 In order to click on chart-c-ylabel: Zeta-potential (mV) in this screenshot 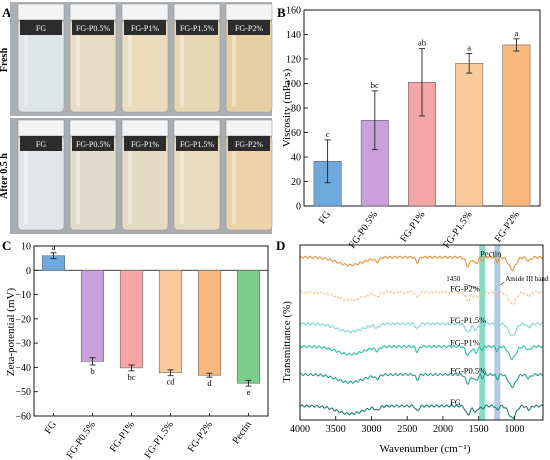, I will do `click(11, 332)`.